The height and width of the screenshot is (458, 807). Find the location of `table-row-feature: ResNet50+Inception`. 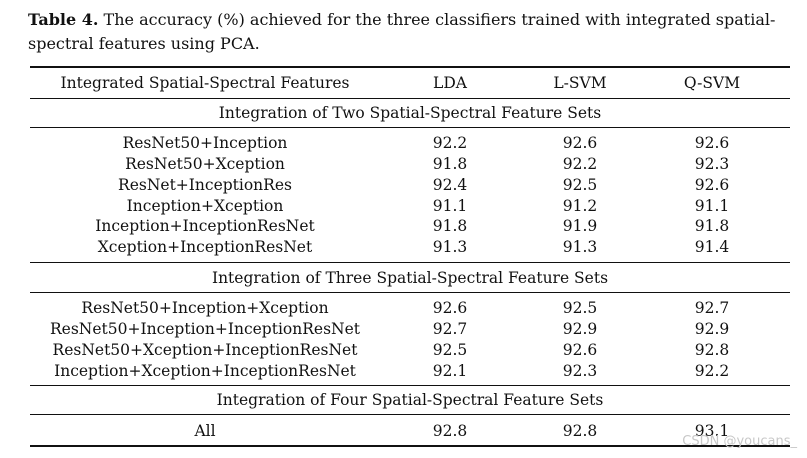

table-row-feature: ResNet50+Inception is located at coordinates (205, 143).